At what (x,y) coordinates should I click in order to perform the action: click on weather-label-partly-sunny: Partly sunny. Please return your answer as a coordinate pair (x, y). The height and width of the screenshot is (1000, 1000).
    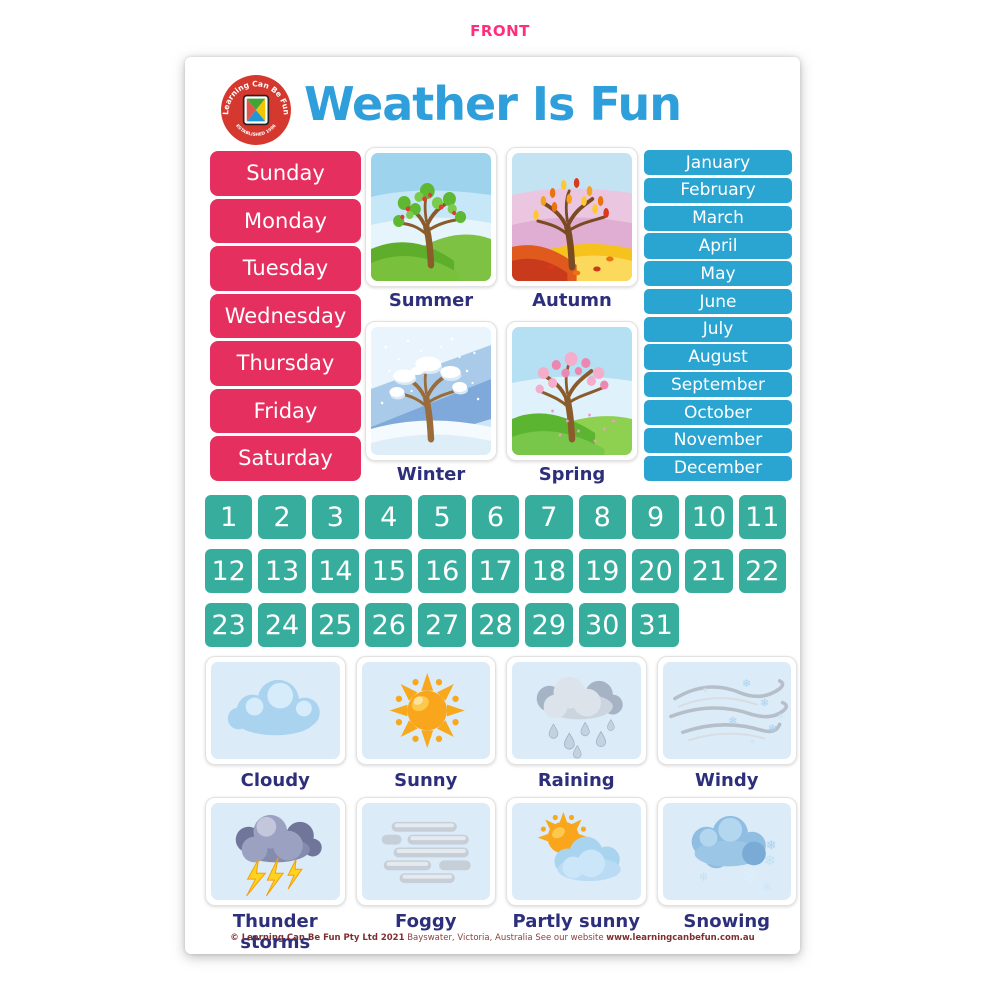
    Looking at the image, I should click on (576, 921).